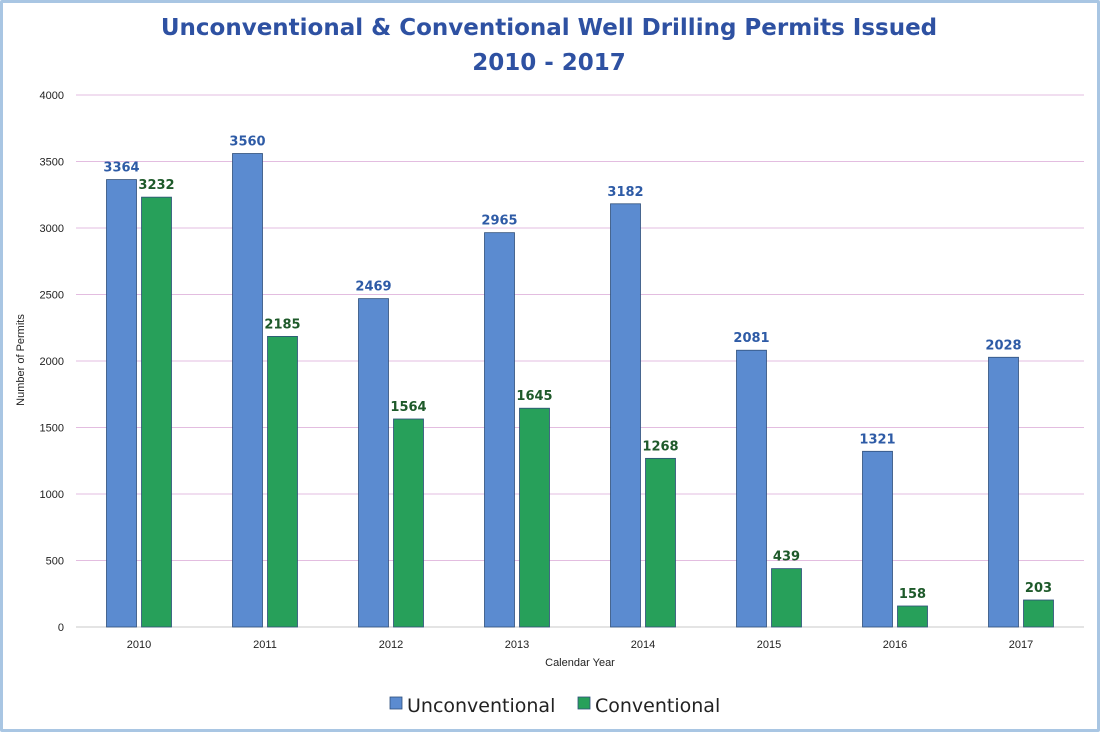  What do you see at coordinates (625, 192) in the screenshot?
I see `data-label-unconventional-2014: 3182` at bounding box center [625, 192].